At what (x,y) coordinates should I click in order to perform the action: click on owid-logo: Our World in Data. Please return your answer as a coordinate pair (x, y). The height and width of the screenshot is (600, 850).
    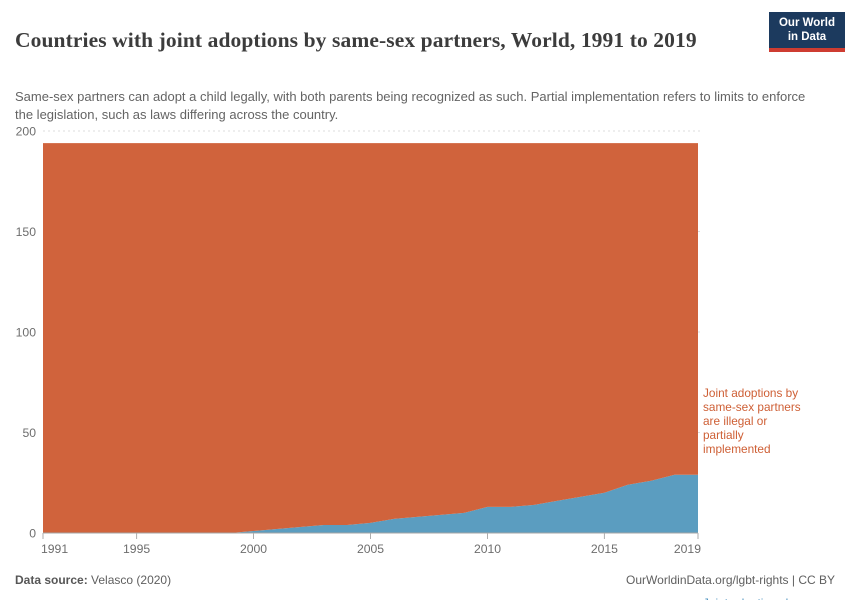
    Looking at the image, I should click on (807, 32).